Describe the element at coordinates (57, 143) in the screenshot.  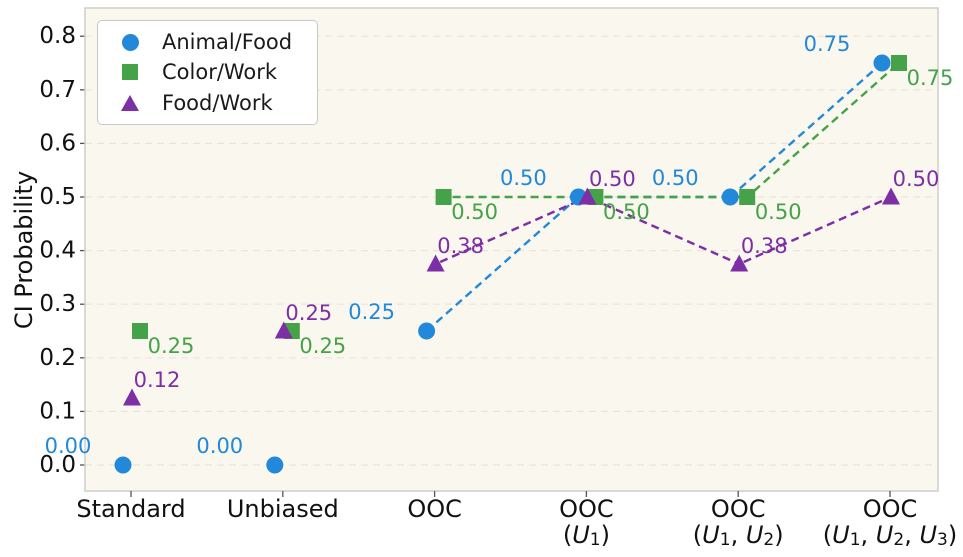
I see `y-tick-label: 0.6` at that location.